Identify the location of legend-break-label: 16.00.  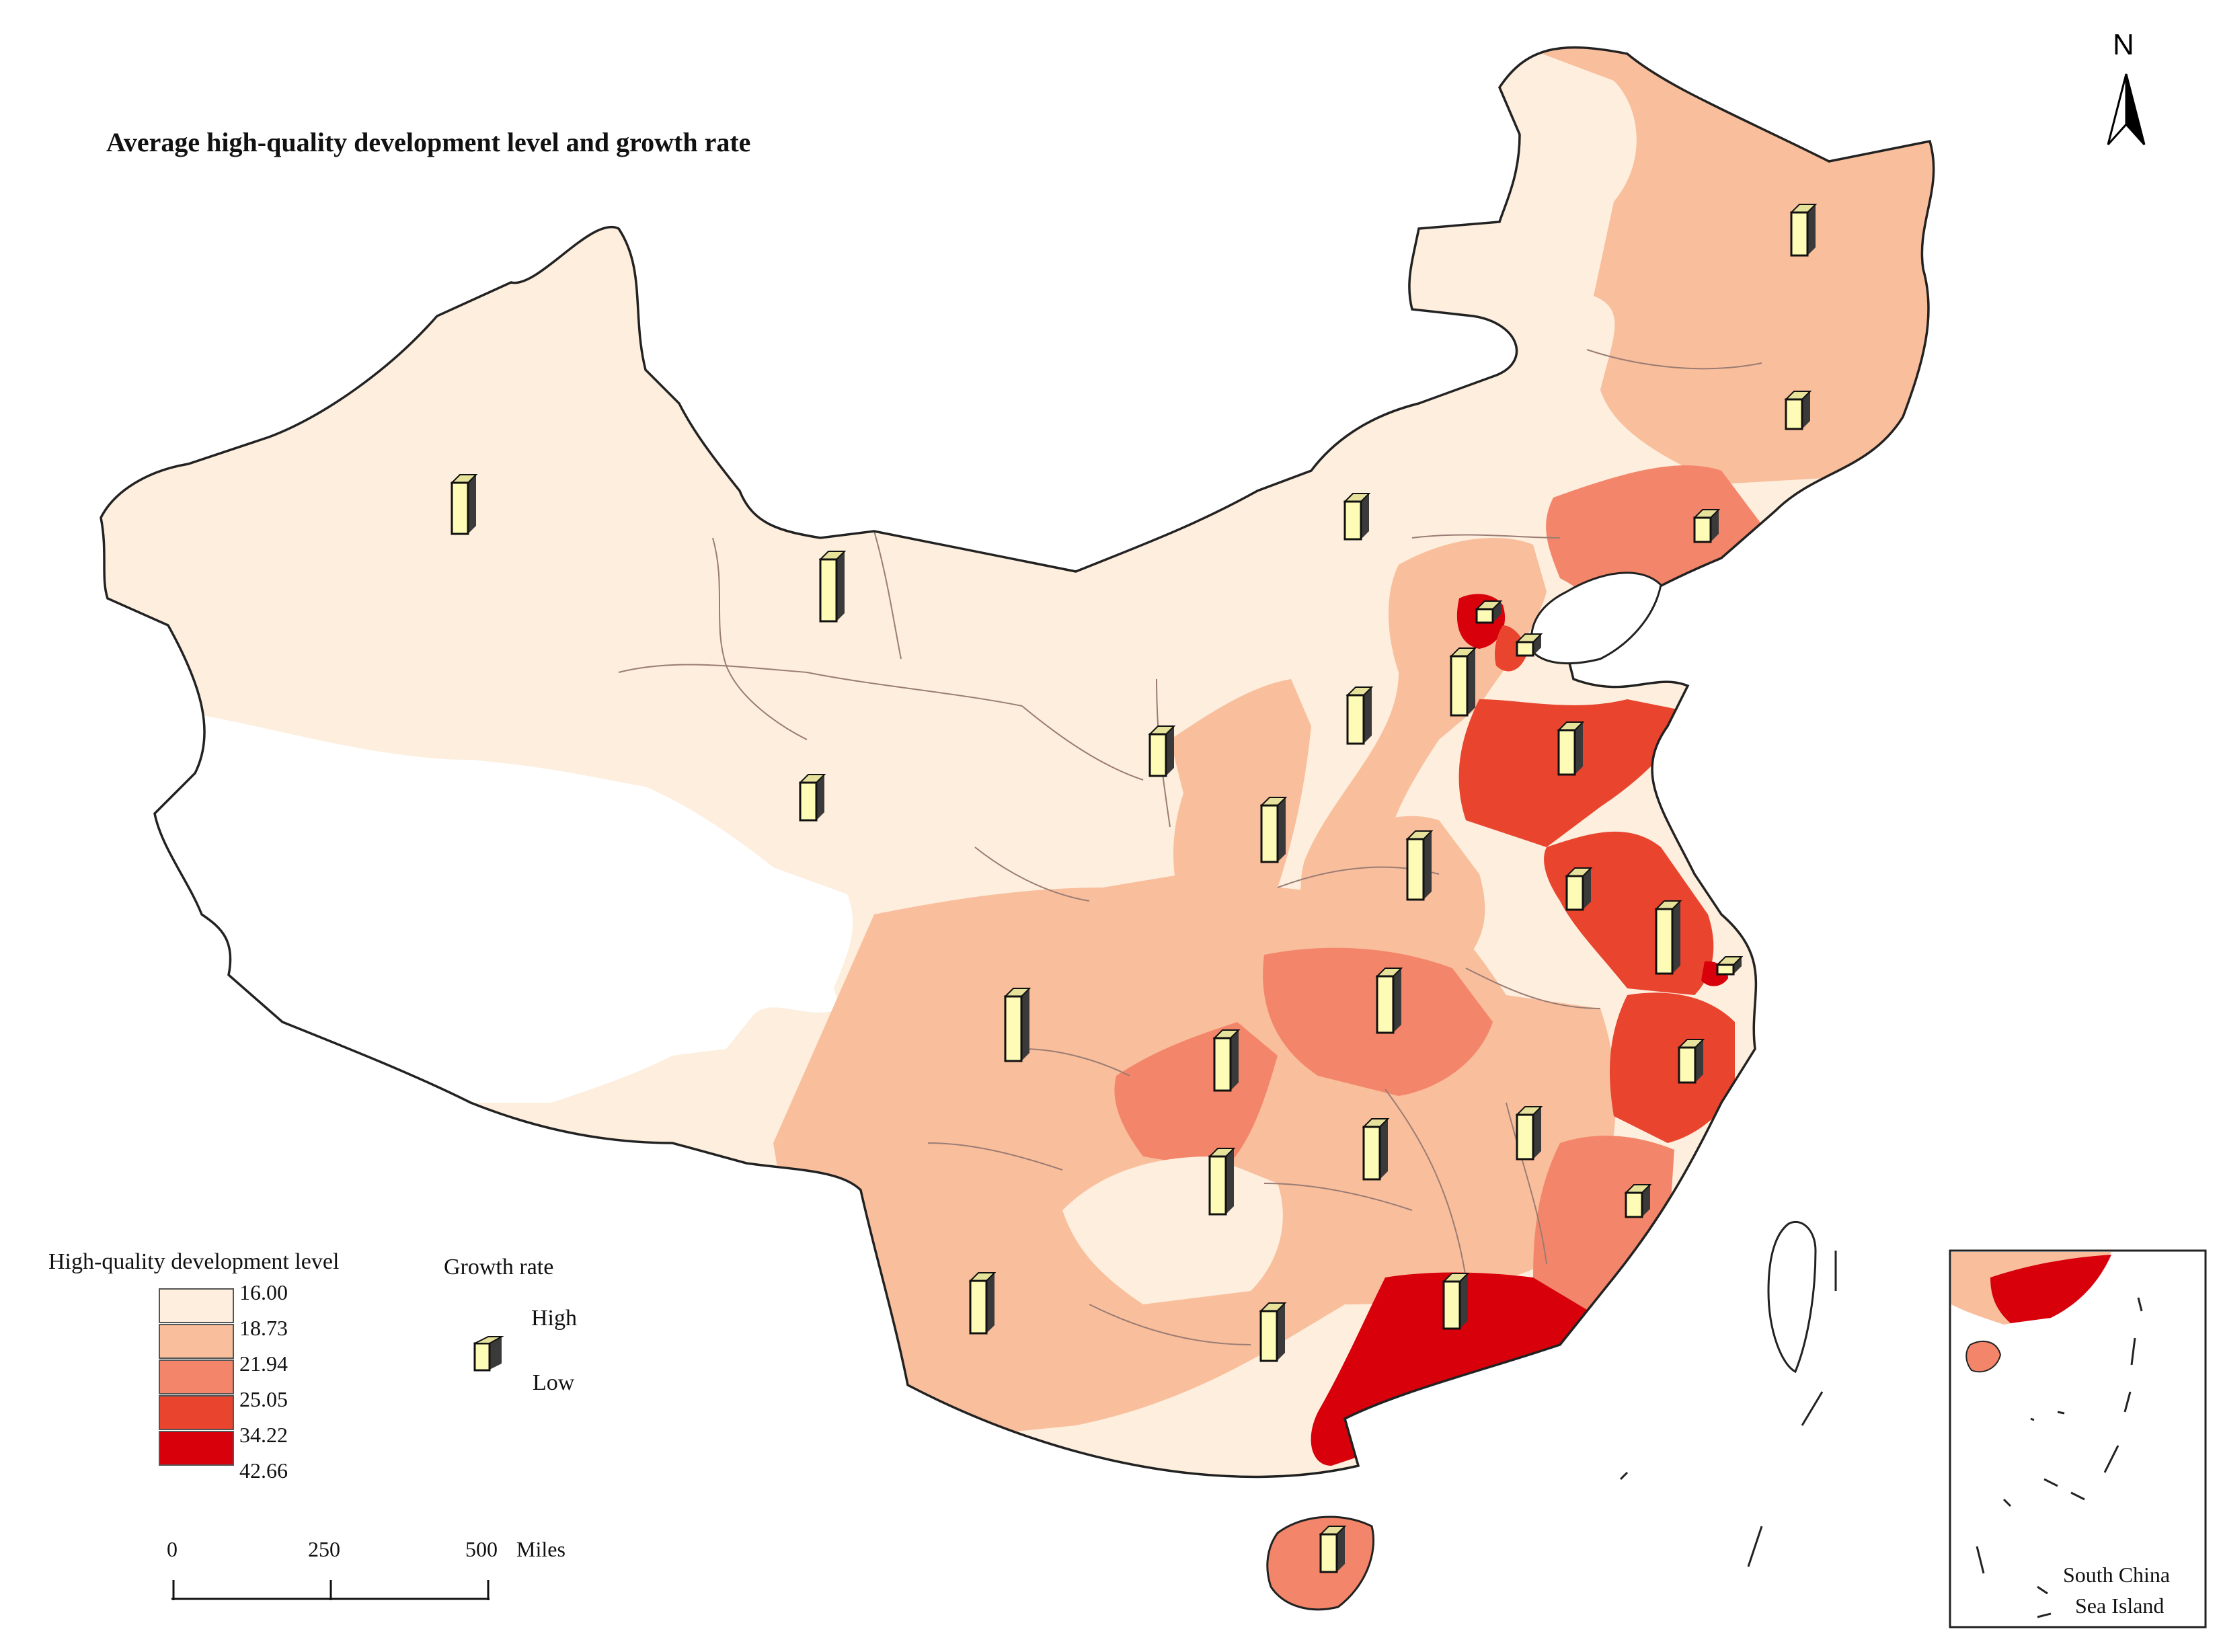
(263, 1292).